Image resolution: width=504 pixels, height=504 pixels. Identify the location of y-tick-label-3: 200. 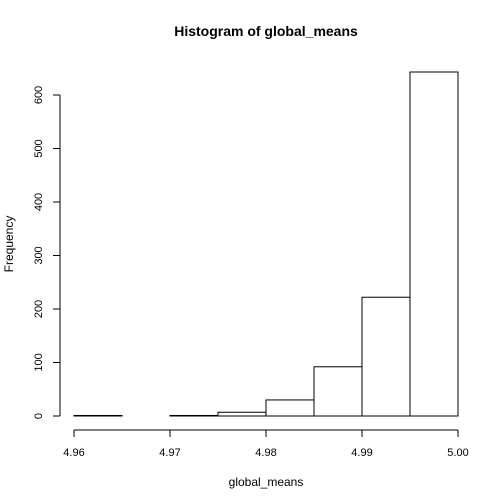
(39, 309).